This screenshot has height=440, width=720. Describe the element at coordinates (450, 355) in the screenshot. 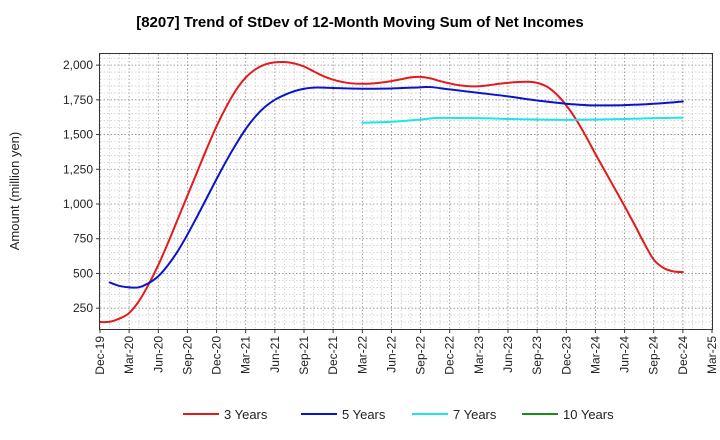

I see `x-tick-label: Dec-22` at that location.